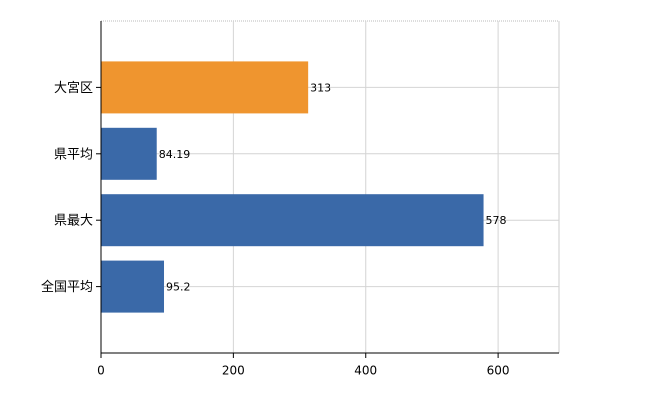  What do you see at coordinates (320, 87) in the screenshot?
I see `value-label: 313` at bounding box center [320, 87].